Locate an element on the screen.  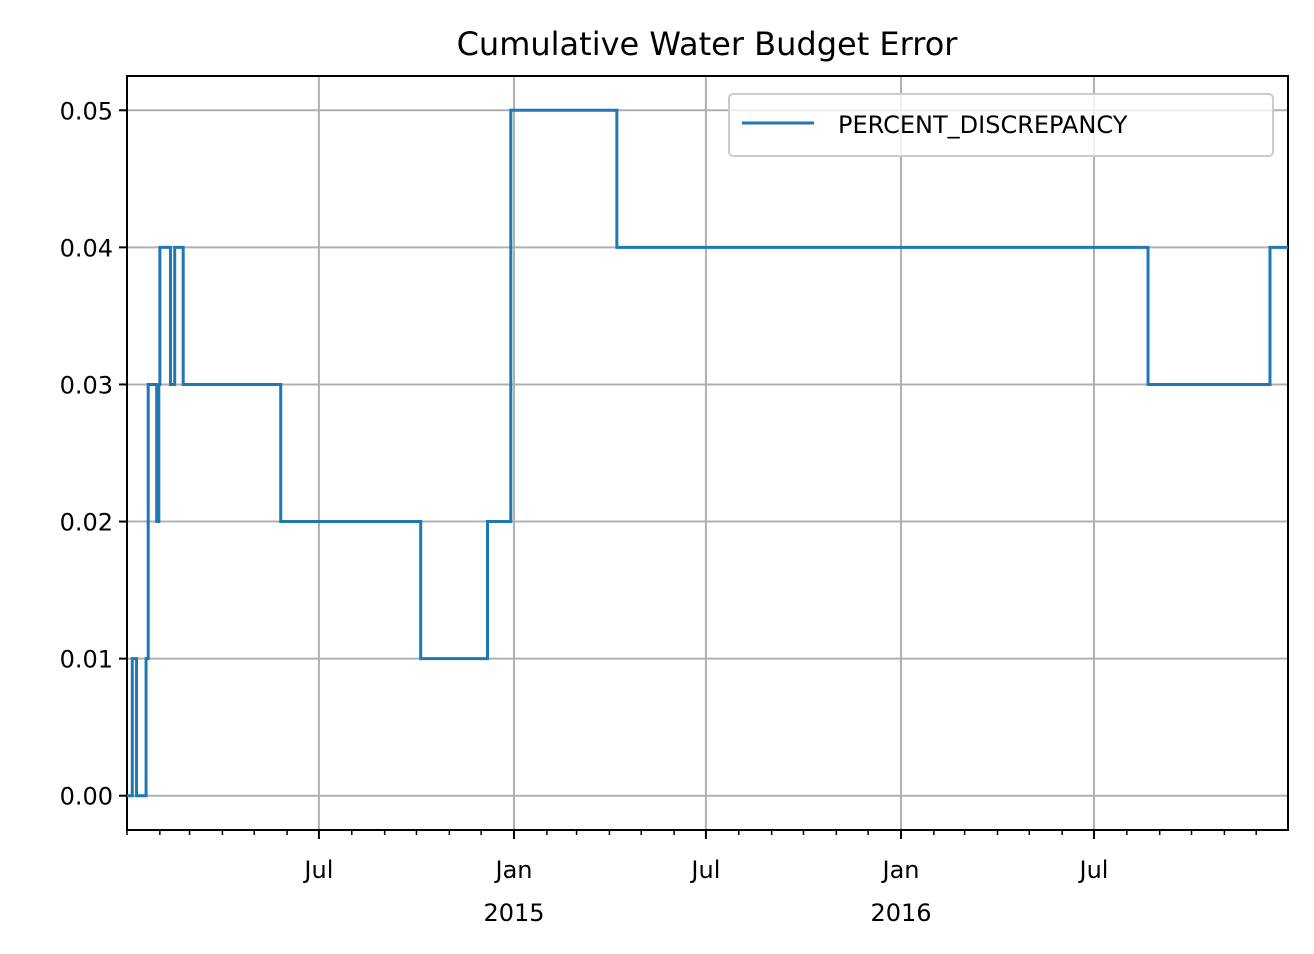
legend: PERCENT_DISCREPANCY is located at coordinates (1001, 125).